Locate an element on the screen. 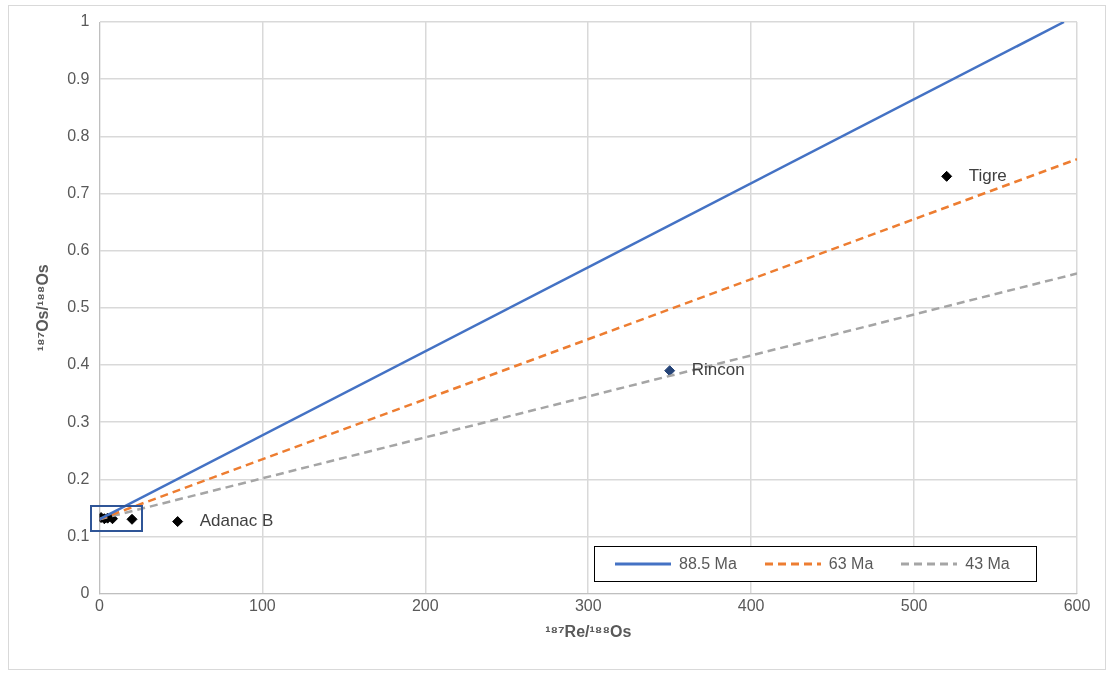 The width and height of the screenshot is (1115, 676). y-tick-label: 0.5 is located at coordinates (78, 307).